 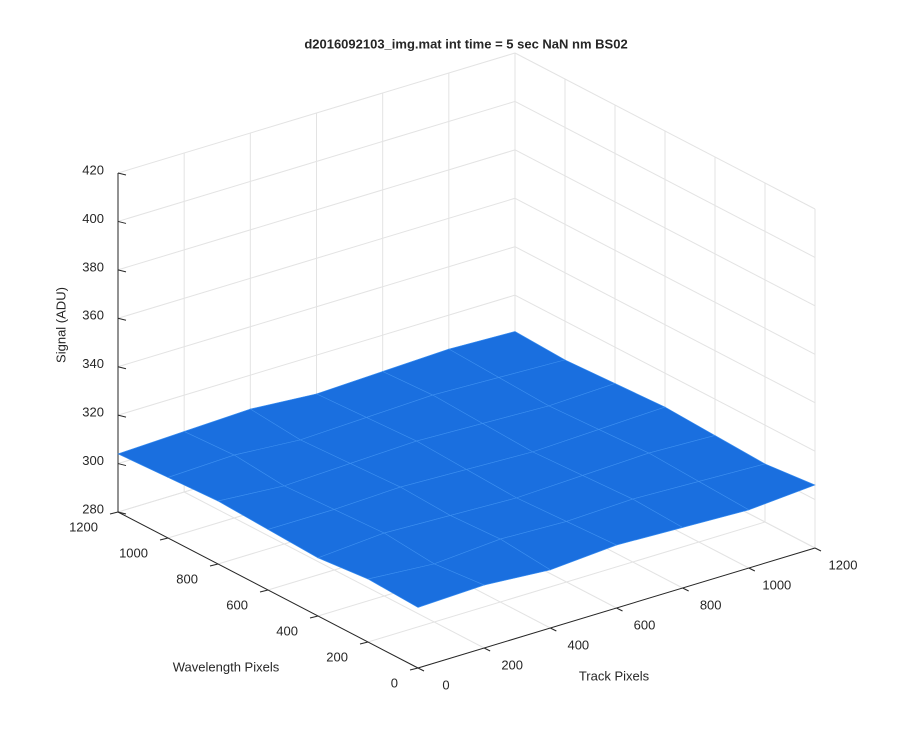 What do you see at coordinates (394, 682) in the screenshot?
I see `y-tick-label: 0` at bounding box center [394, 682].